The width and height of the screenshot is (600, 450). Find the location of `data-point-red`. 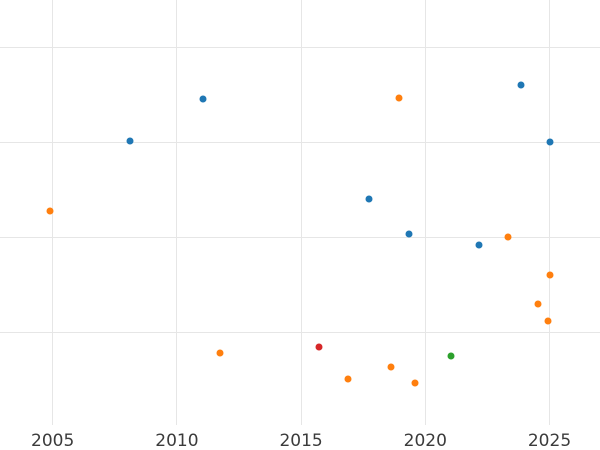

data-point-red is located at coordinates (319, 347).